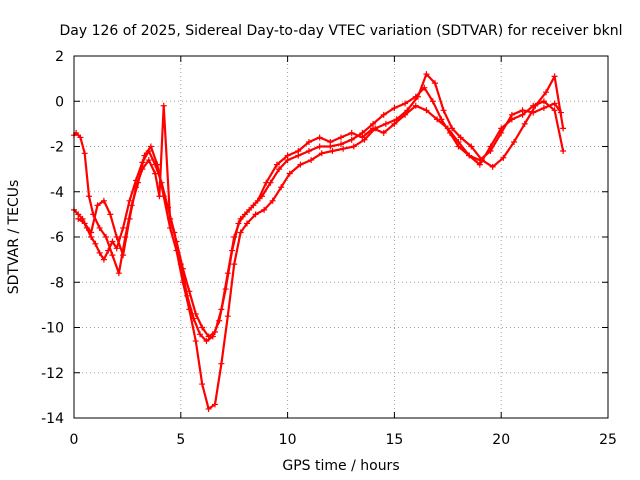  I want to click on x-tick-label: 15, so click(394, 440).